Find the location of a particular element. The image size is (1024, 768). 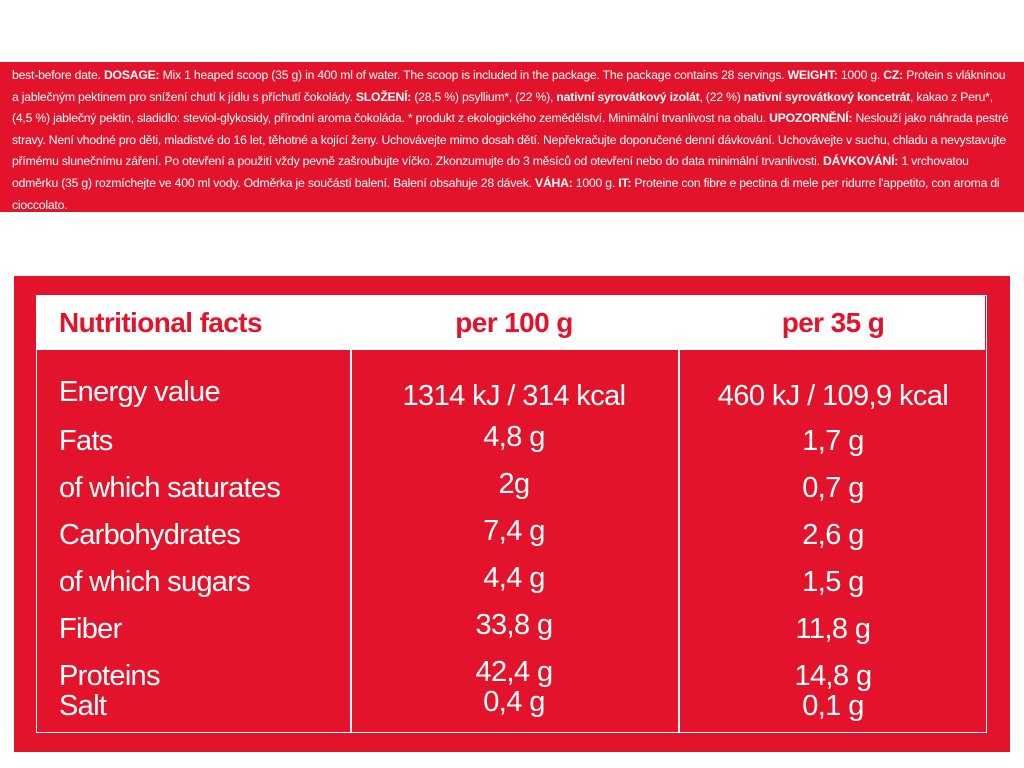

table-row: Fats 4,8 g 1,7 g is located at coordinates (511, 441).